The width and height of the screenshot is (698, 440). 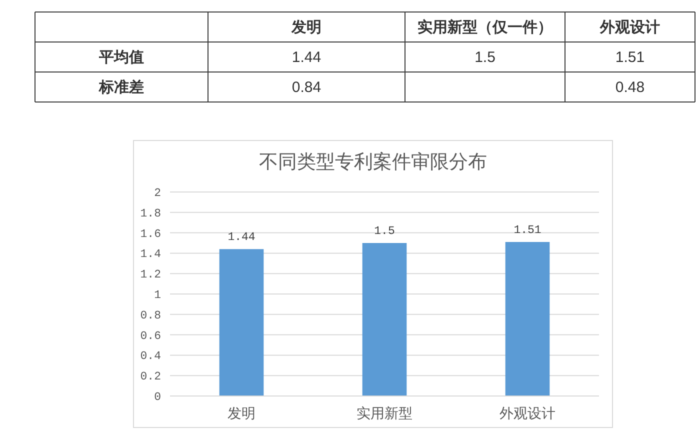 What do you see at coordinates (373, 162) in the screenshot?
I see `chart-title: 不同类型专利案件审限分布` at bounding box center [373, 162].